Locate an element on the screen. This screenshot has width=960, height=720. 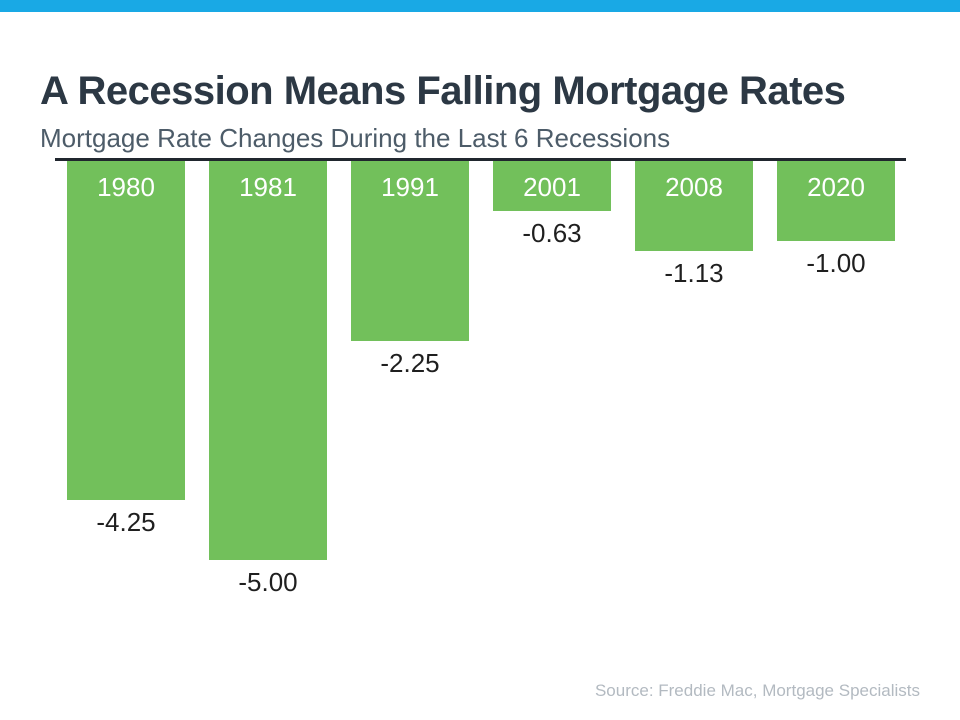
bar-1981: 1981 is located at coordinates (268, 360).